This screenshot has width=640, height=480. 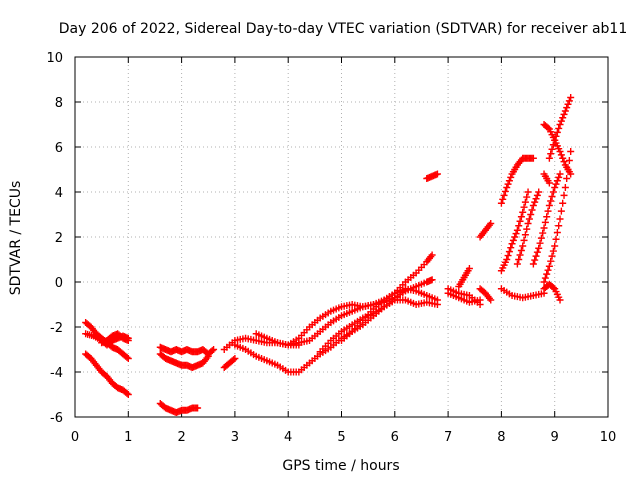 I want to click on x-axis-label: GPS time / hours, so click(x=340, y=466).